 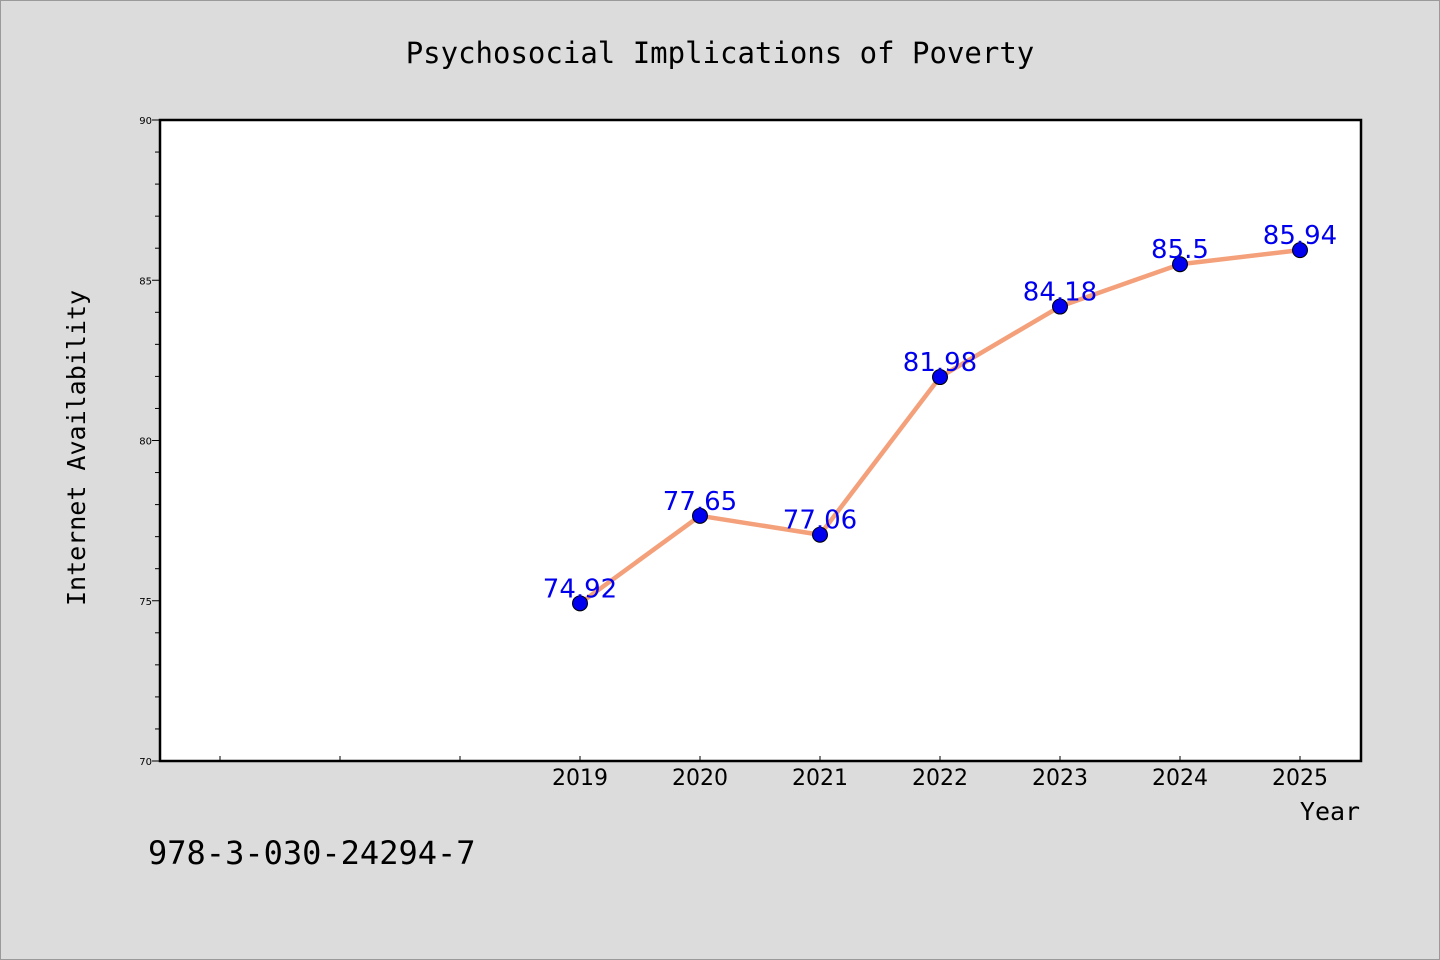 I want to click on data-label: 84.18, so click(x=1060, y=293).